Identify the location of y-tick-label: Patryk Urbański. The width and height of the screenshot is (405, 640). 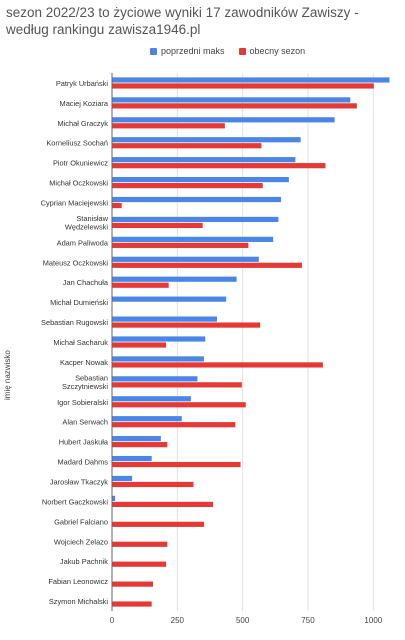
(82, 83).